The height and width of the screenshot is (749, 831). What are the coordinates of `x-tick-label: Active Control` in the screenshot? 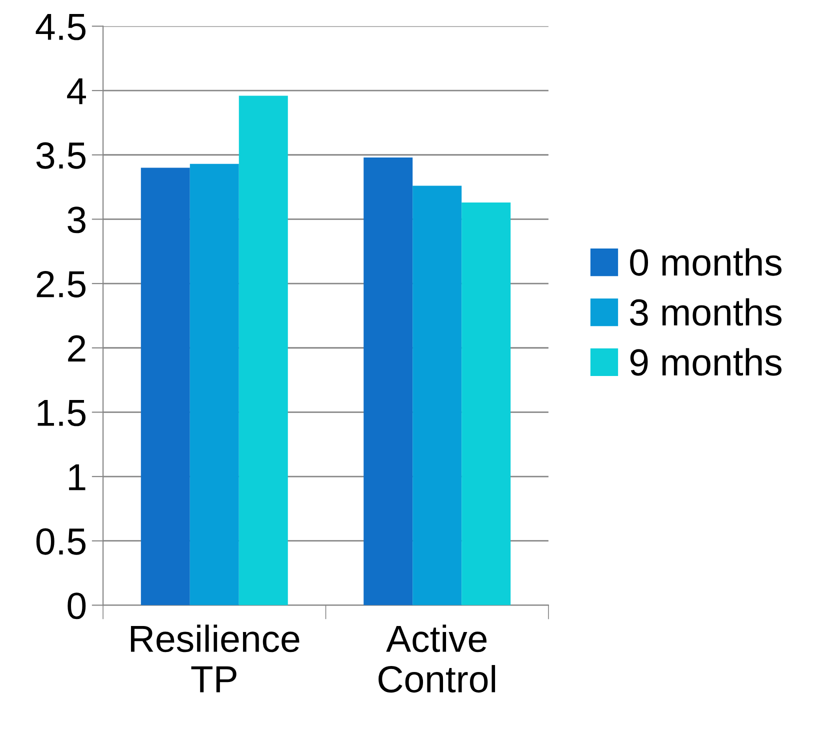 It's located at (437, 658).